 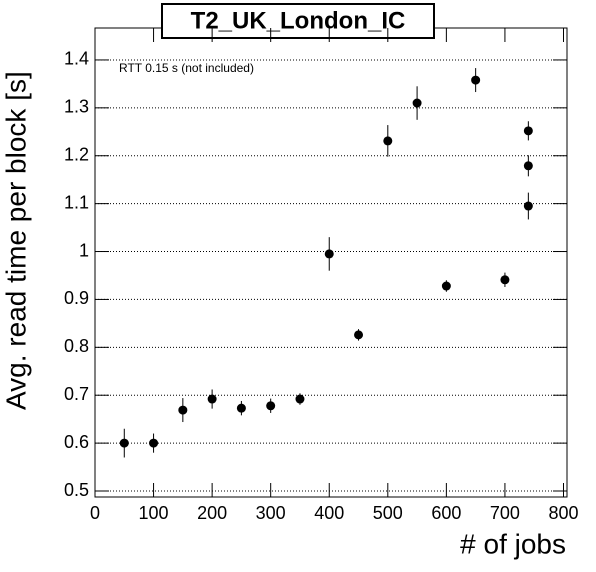 What do you see at coordinates (76, 107) in the screenshot?
I see `y-tick-label: 1.3` at bounding box center [76, 107].